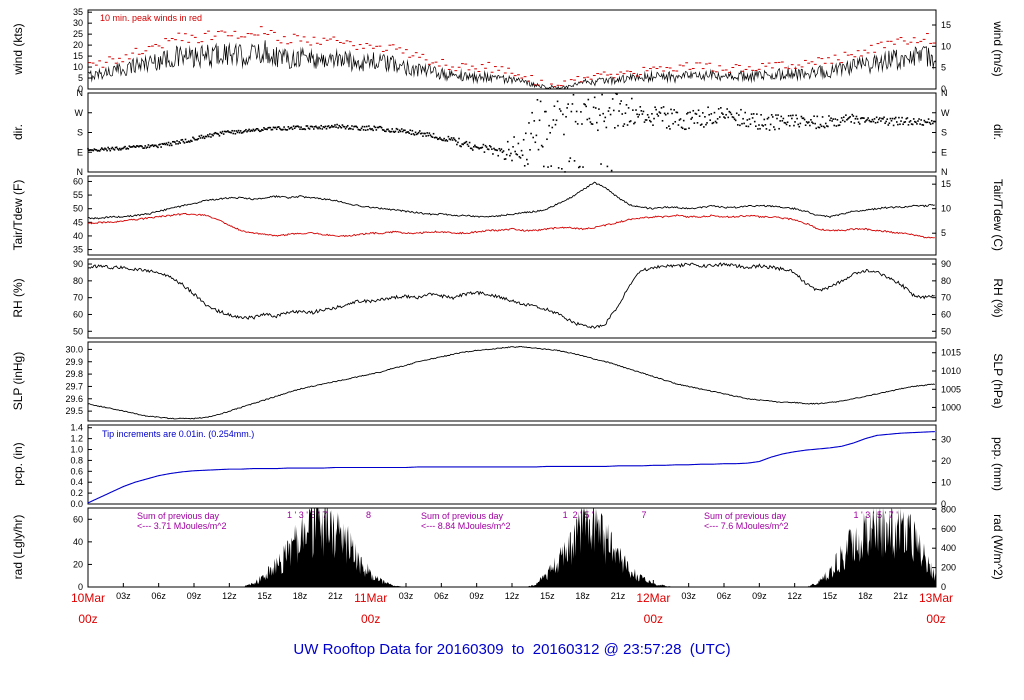  I want to click on x-day-label: 13Mar 00z, so click(936, 608).